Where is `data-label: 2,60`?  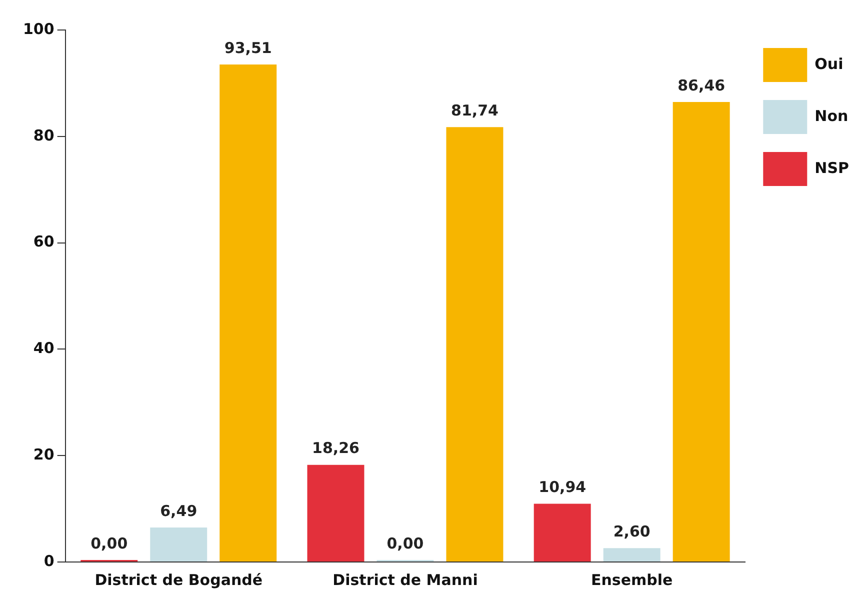
data-label: 2,60 is located at coordinates (631, 531).